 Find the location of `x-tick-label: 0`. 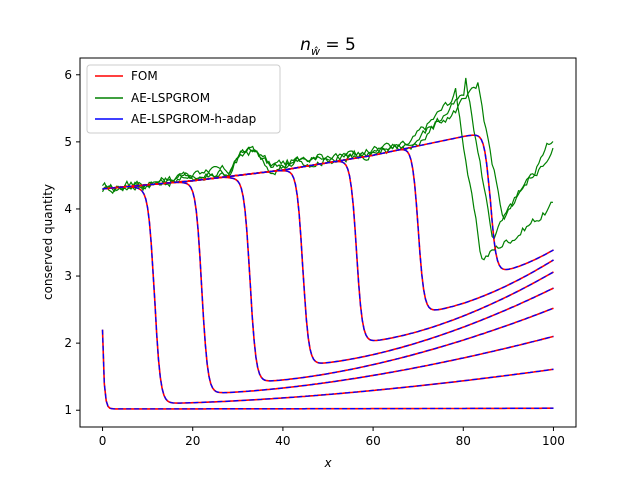

x-tick-label: 0 is located at coordinates (103, 441).